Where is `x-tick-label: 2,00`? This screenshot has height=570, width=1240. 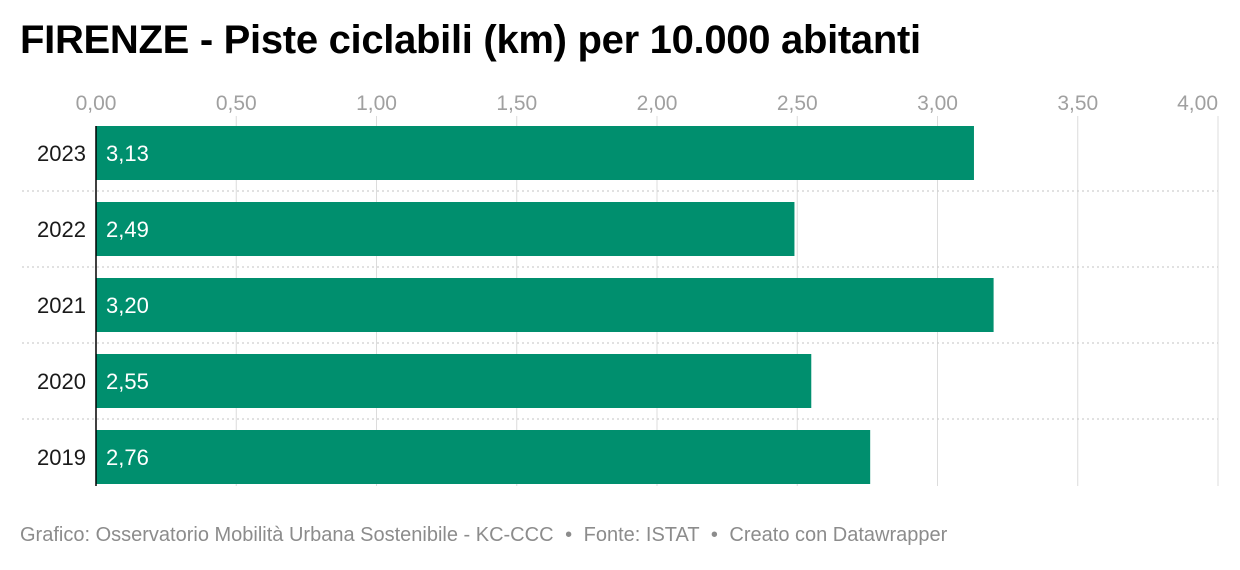
x-tick-label: 2,00 is located at coordinates (657, 103).